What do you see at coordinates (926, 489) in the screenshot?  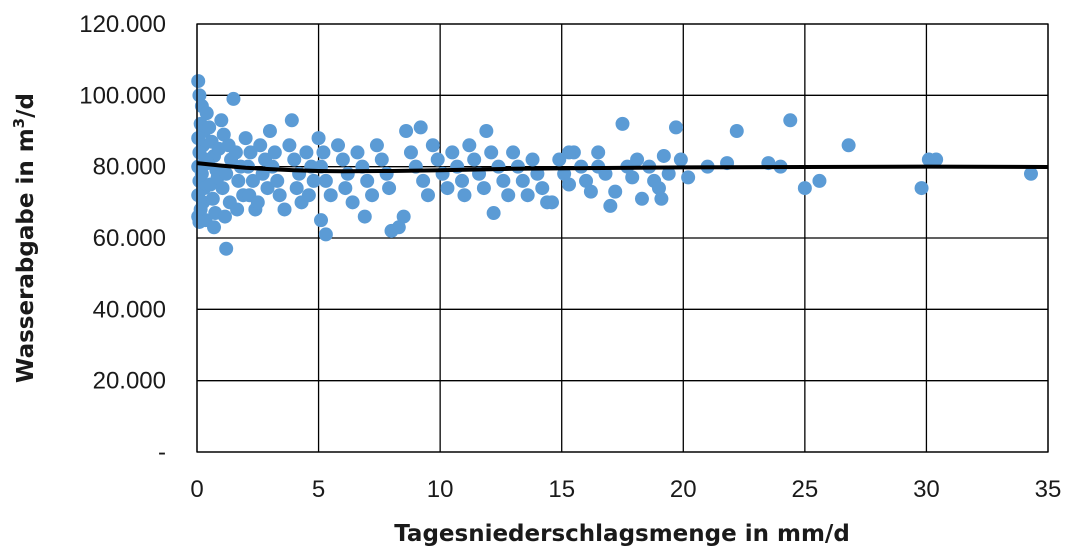 I see `x-tick-label-6: 30` at bounding box center [926, 489].